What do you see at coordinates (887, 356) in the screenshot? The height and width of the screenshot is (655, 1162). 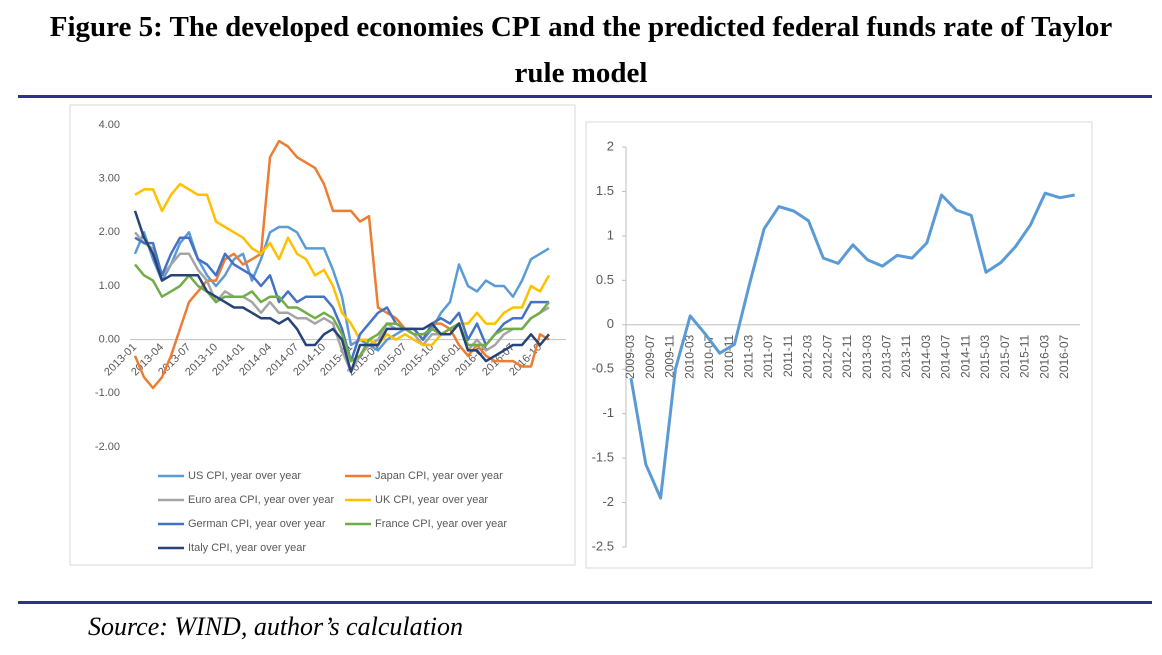 I see `x-tick-label: 2013-07` at bounding box center [887, 356].